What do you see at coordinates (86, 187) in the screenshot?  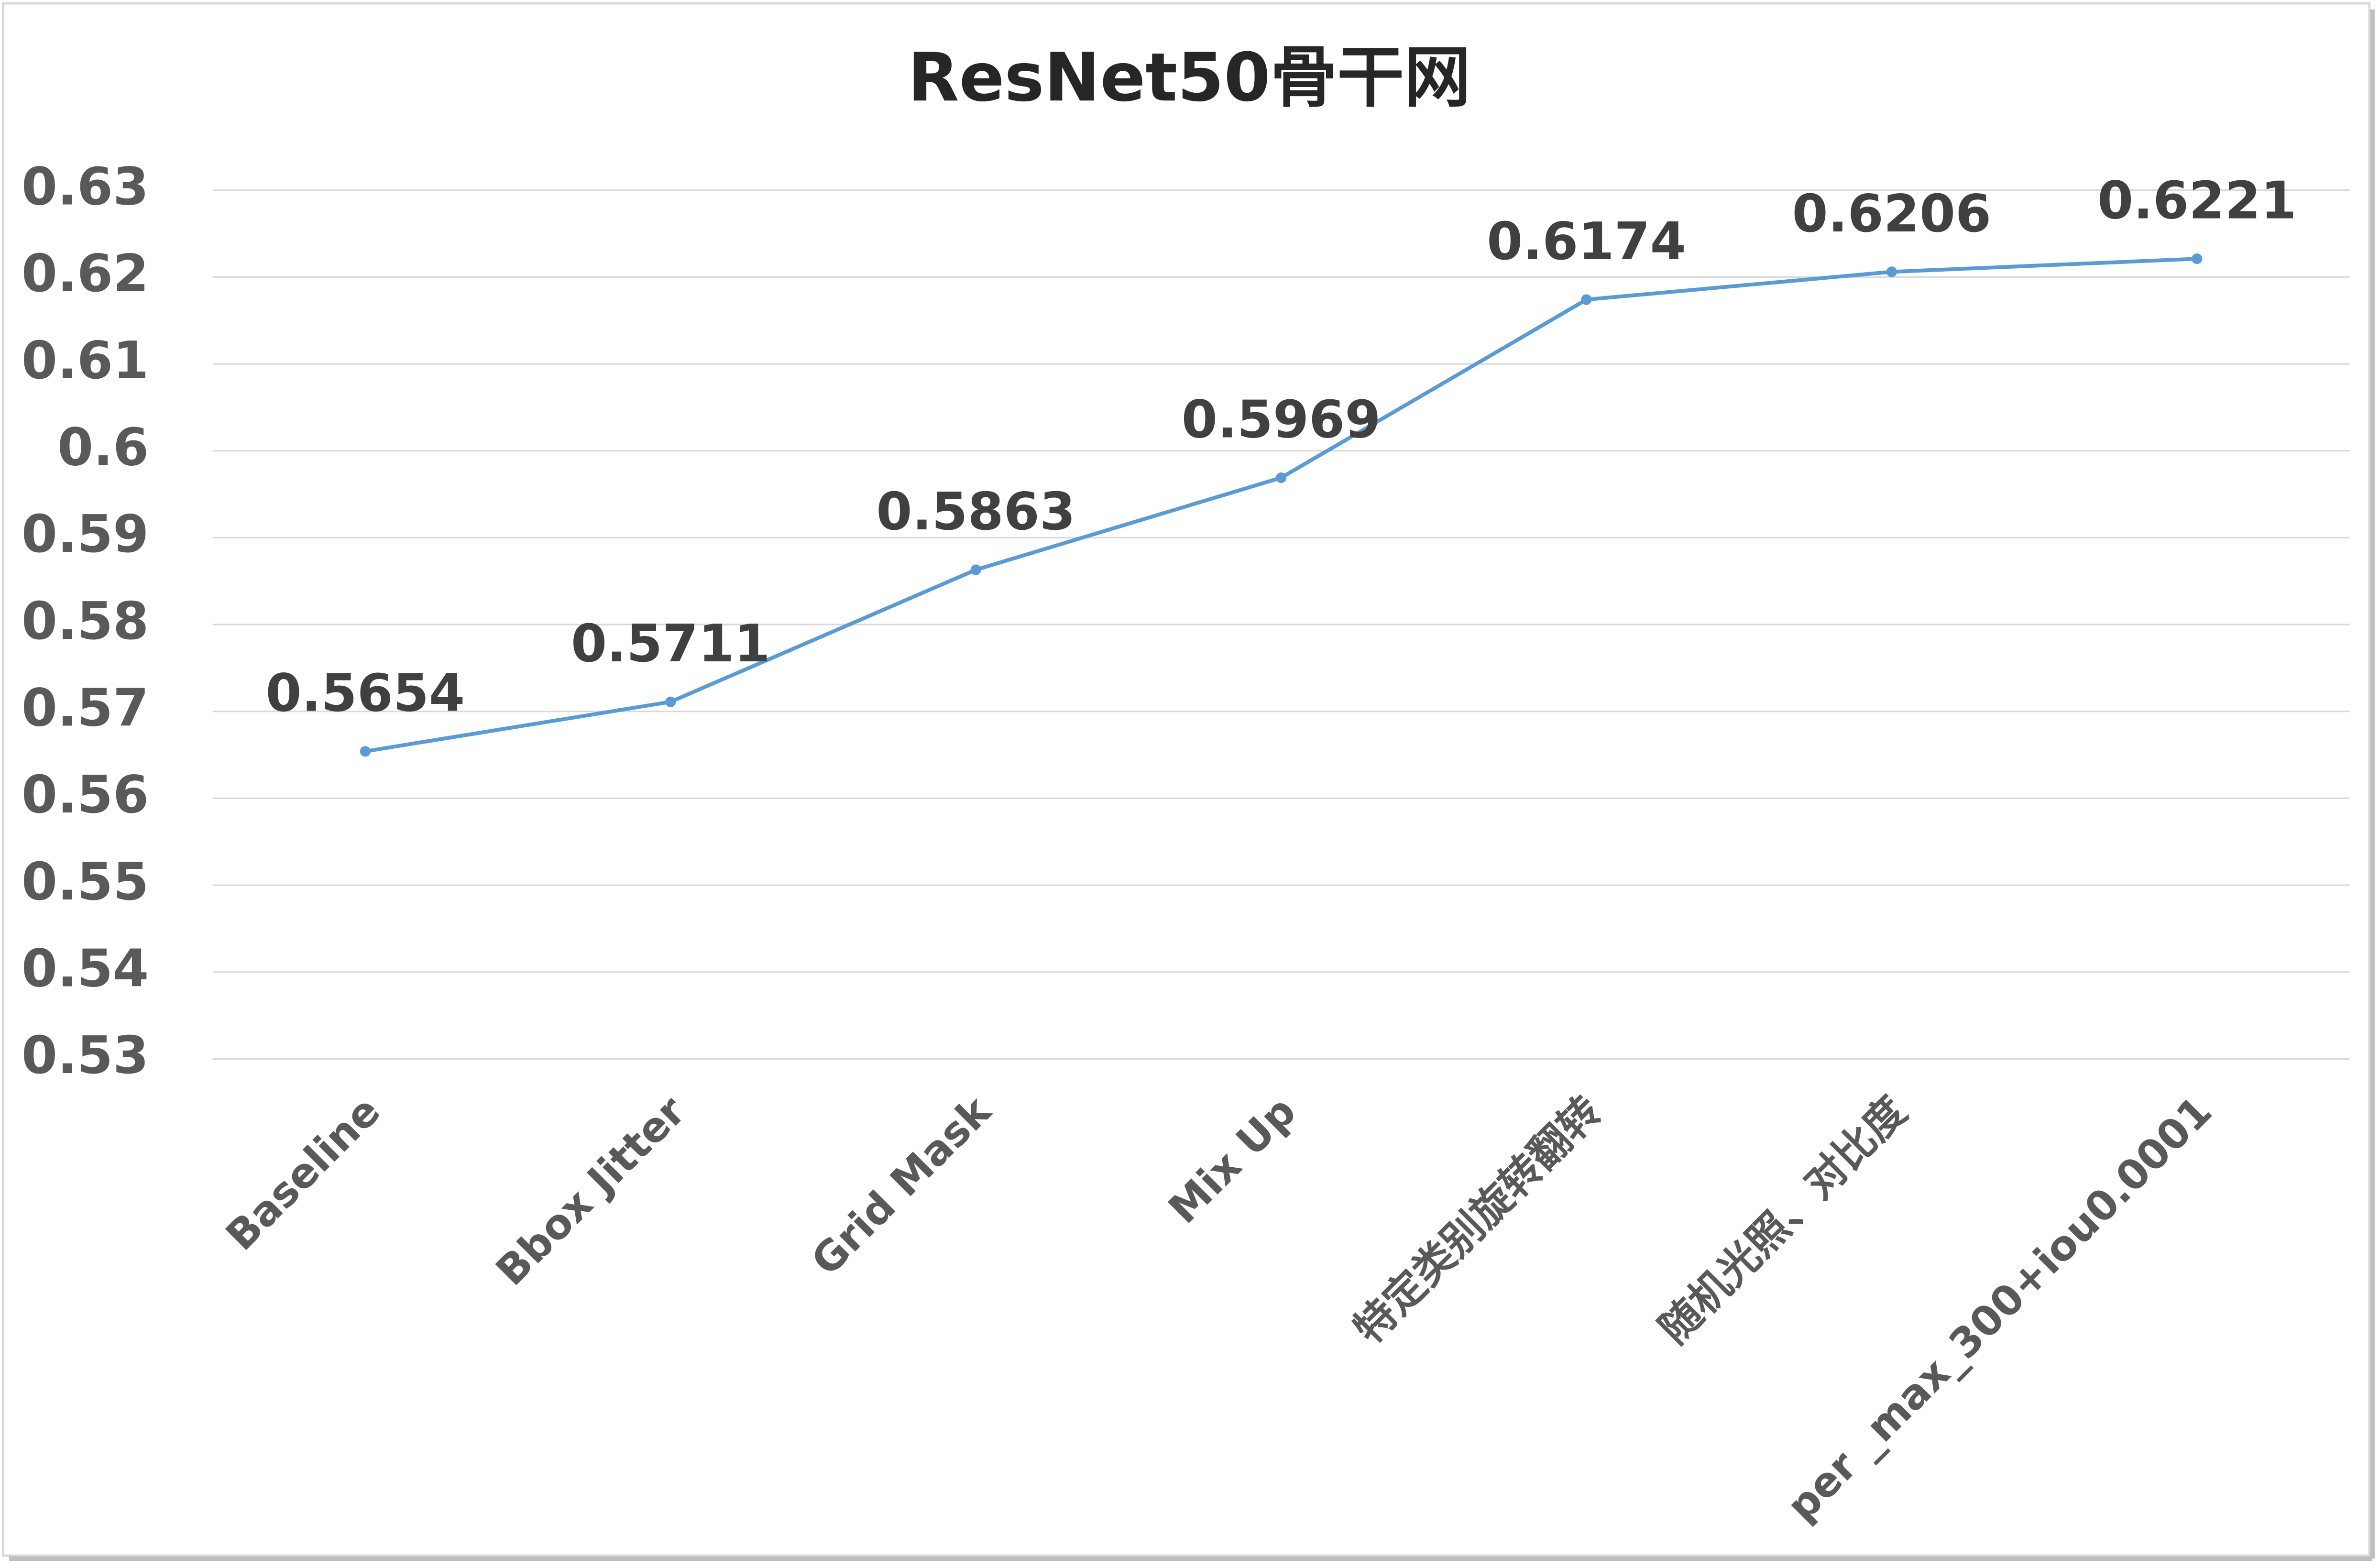 I see `y-tick-label: 0.63` at bounding box center [86, 187].